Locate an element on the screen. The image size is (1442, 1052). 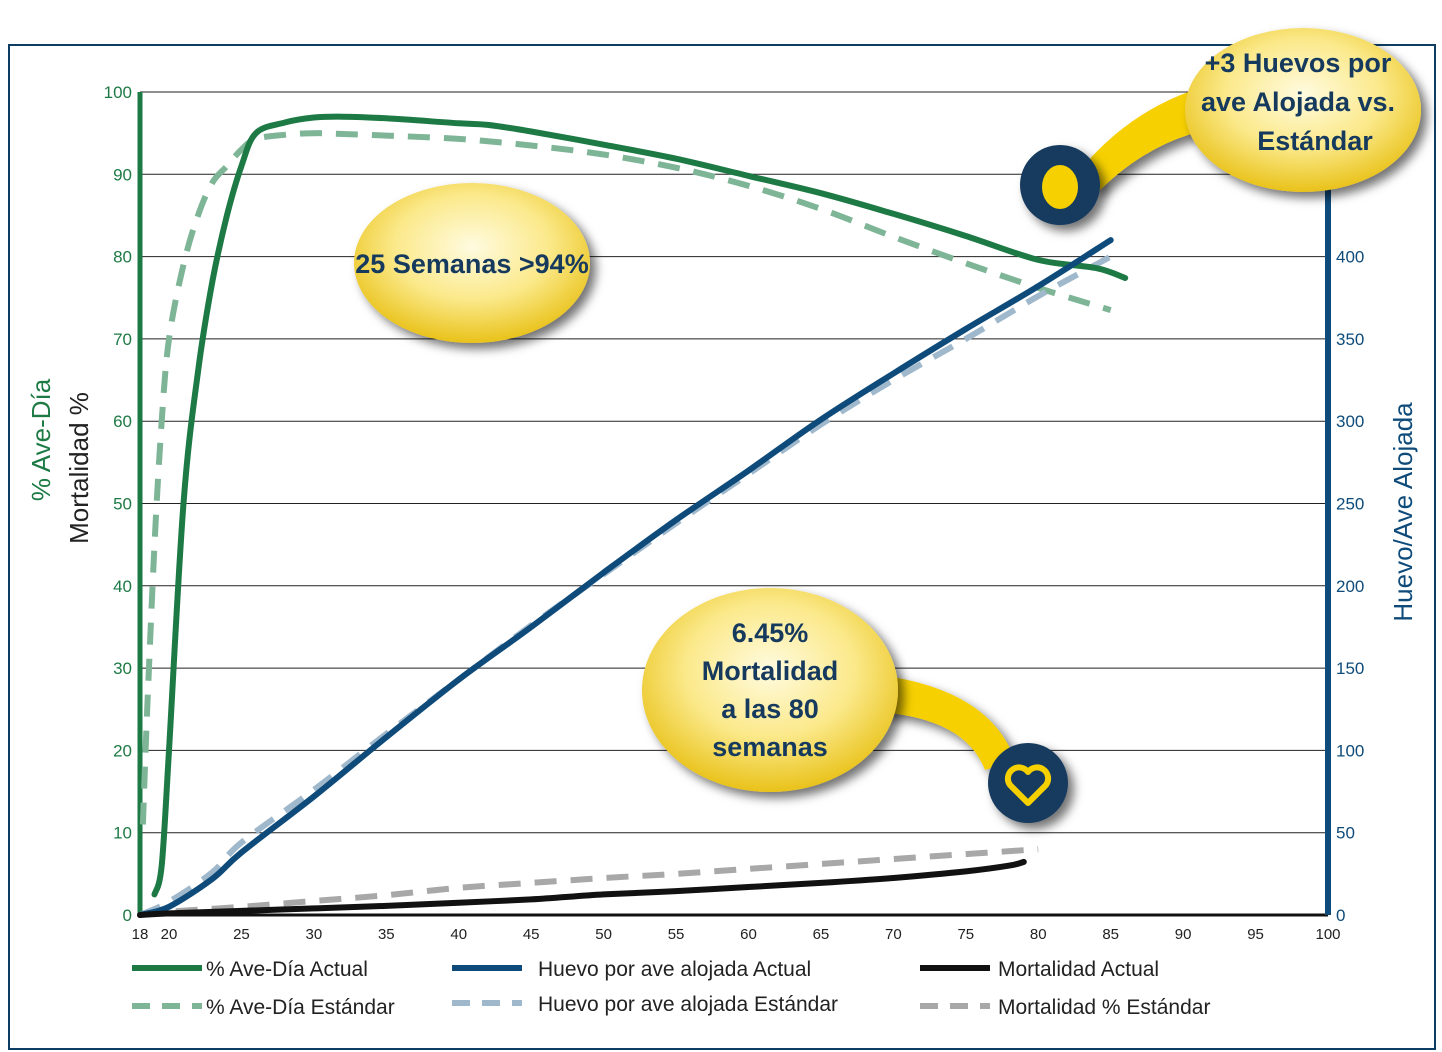
y-tick-left: 50 is located at coordinates (122, 504).